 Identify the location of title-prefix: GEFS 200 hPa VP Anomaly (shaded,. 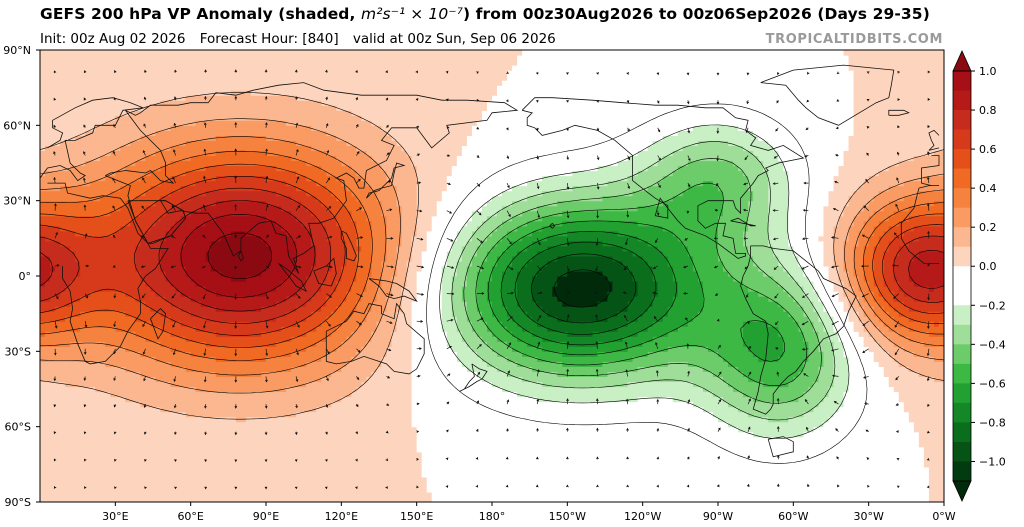
(198, 14).